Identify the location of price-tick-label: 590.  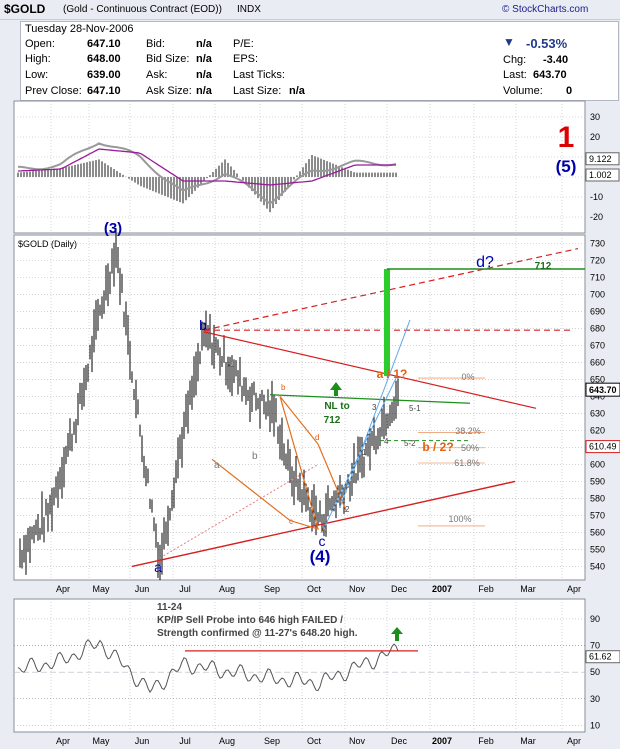
(597, 481).